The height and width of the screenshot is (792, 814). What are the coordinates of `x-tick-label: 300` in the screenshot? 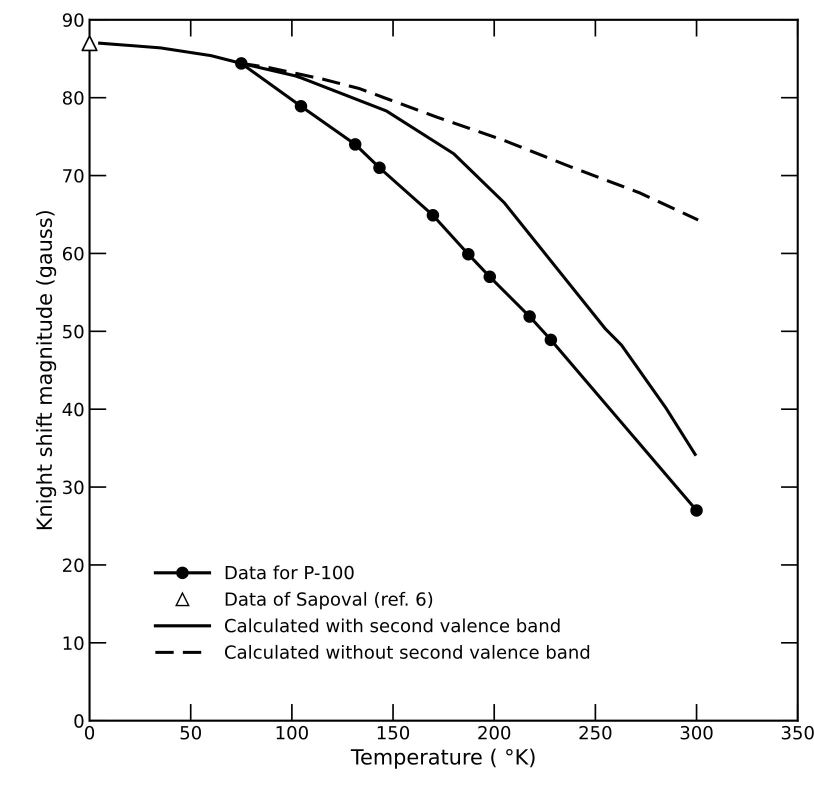 It's located at (696, 733).